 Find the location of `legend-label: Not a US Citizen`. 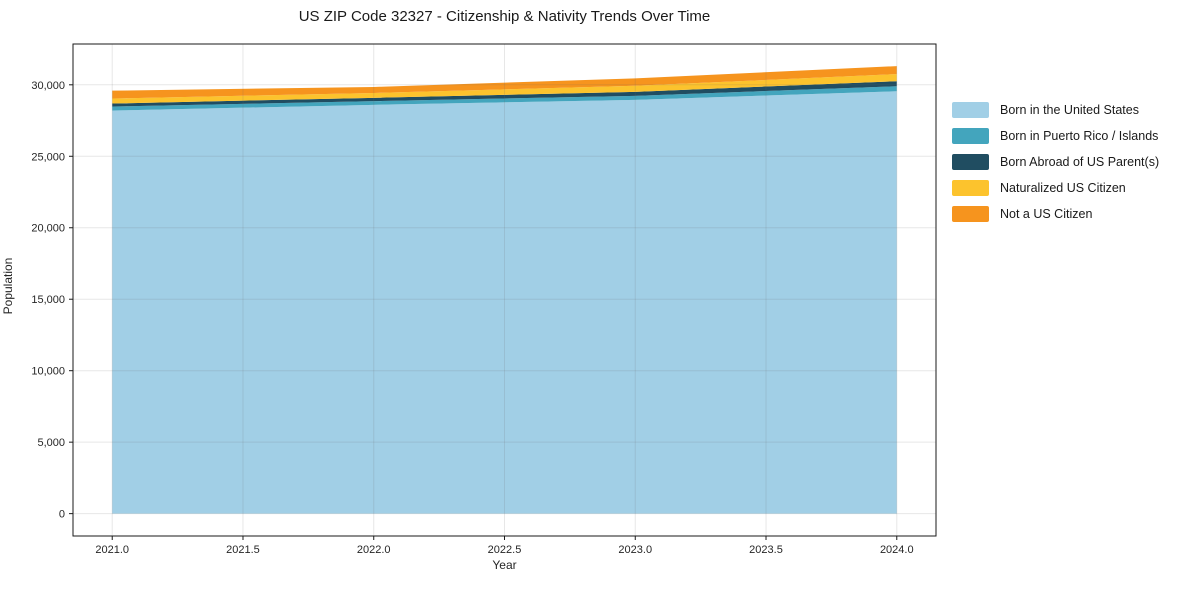

legend-label: Not a US Citizen is located at coordinates (1046, 213).